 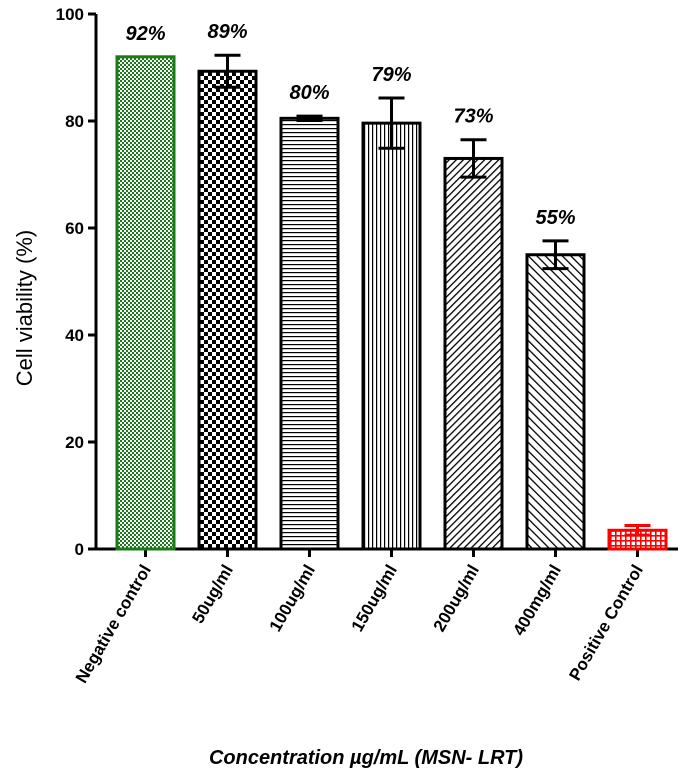 I want to click on y-tick-label: 0, so click(x=79, y=549).